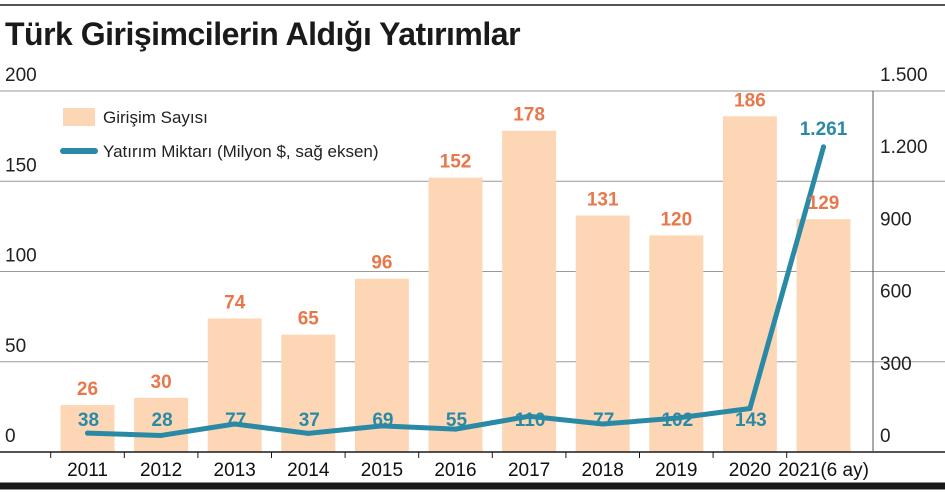  What do you see at coordinates (241, 151) in the screenshot?
I see `legend-line-label: Yatırım Miktarı (Milyon $, sağ eksen)` at bounding box center [241, 151].